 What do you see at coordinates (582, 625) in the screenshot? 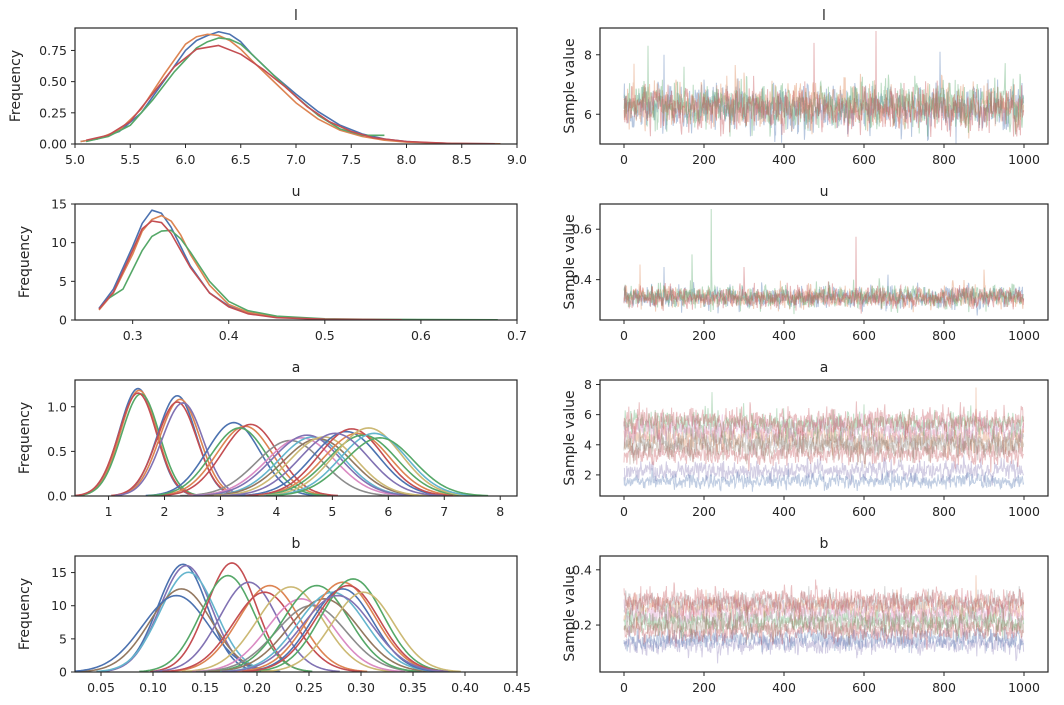
I see `y-tick-label: 0.2` at bounding box center [582, 625].